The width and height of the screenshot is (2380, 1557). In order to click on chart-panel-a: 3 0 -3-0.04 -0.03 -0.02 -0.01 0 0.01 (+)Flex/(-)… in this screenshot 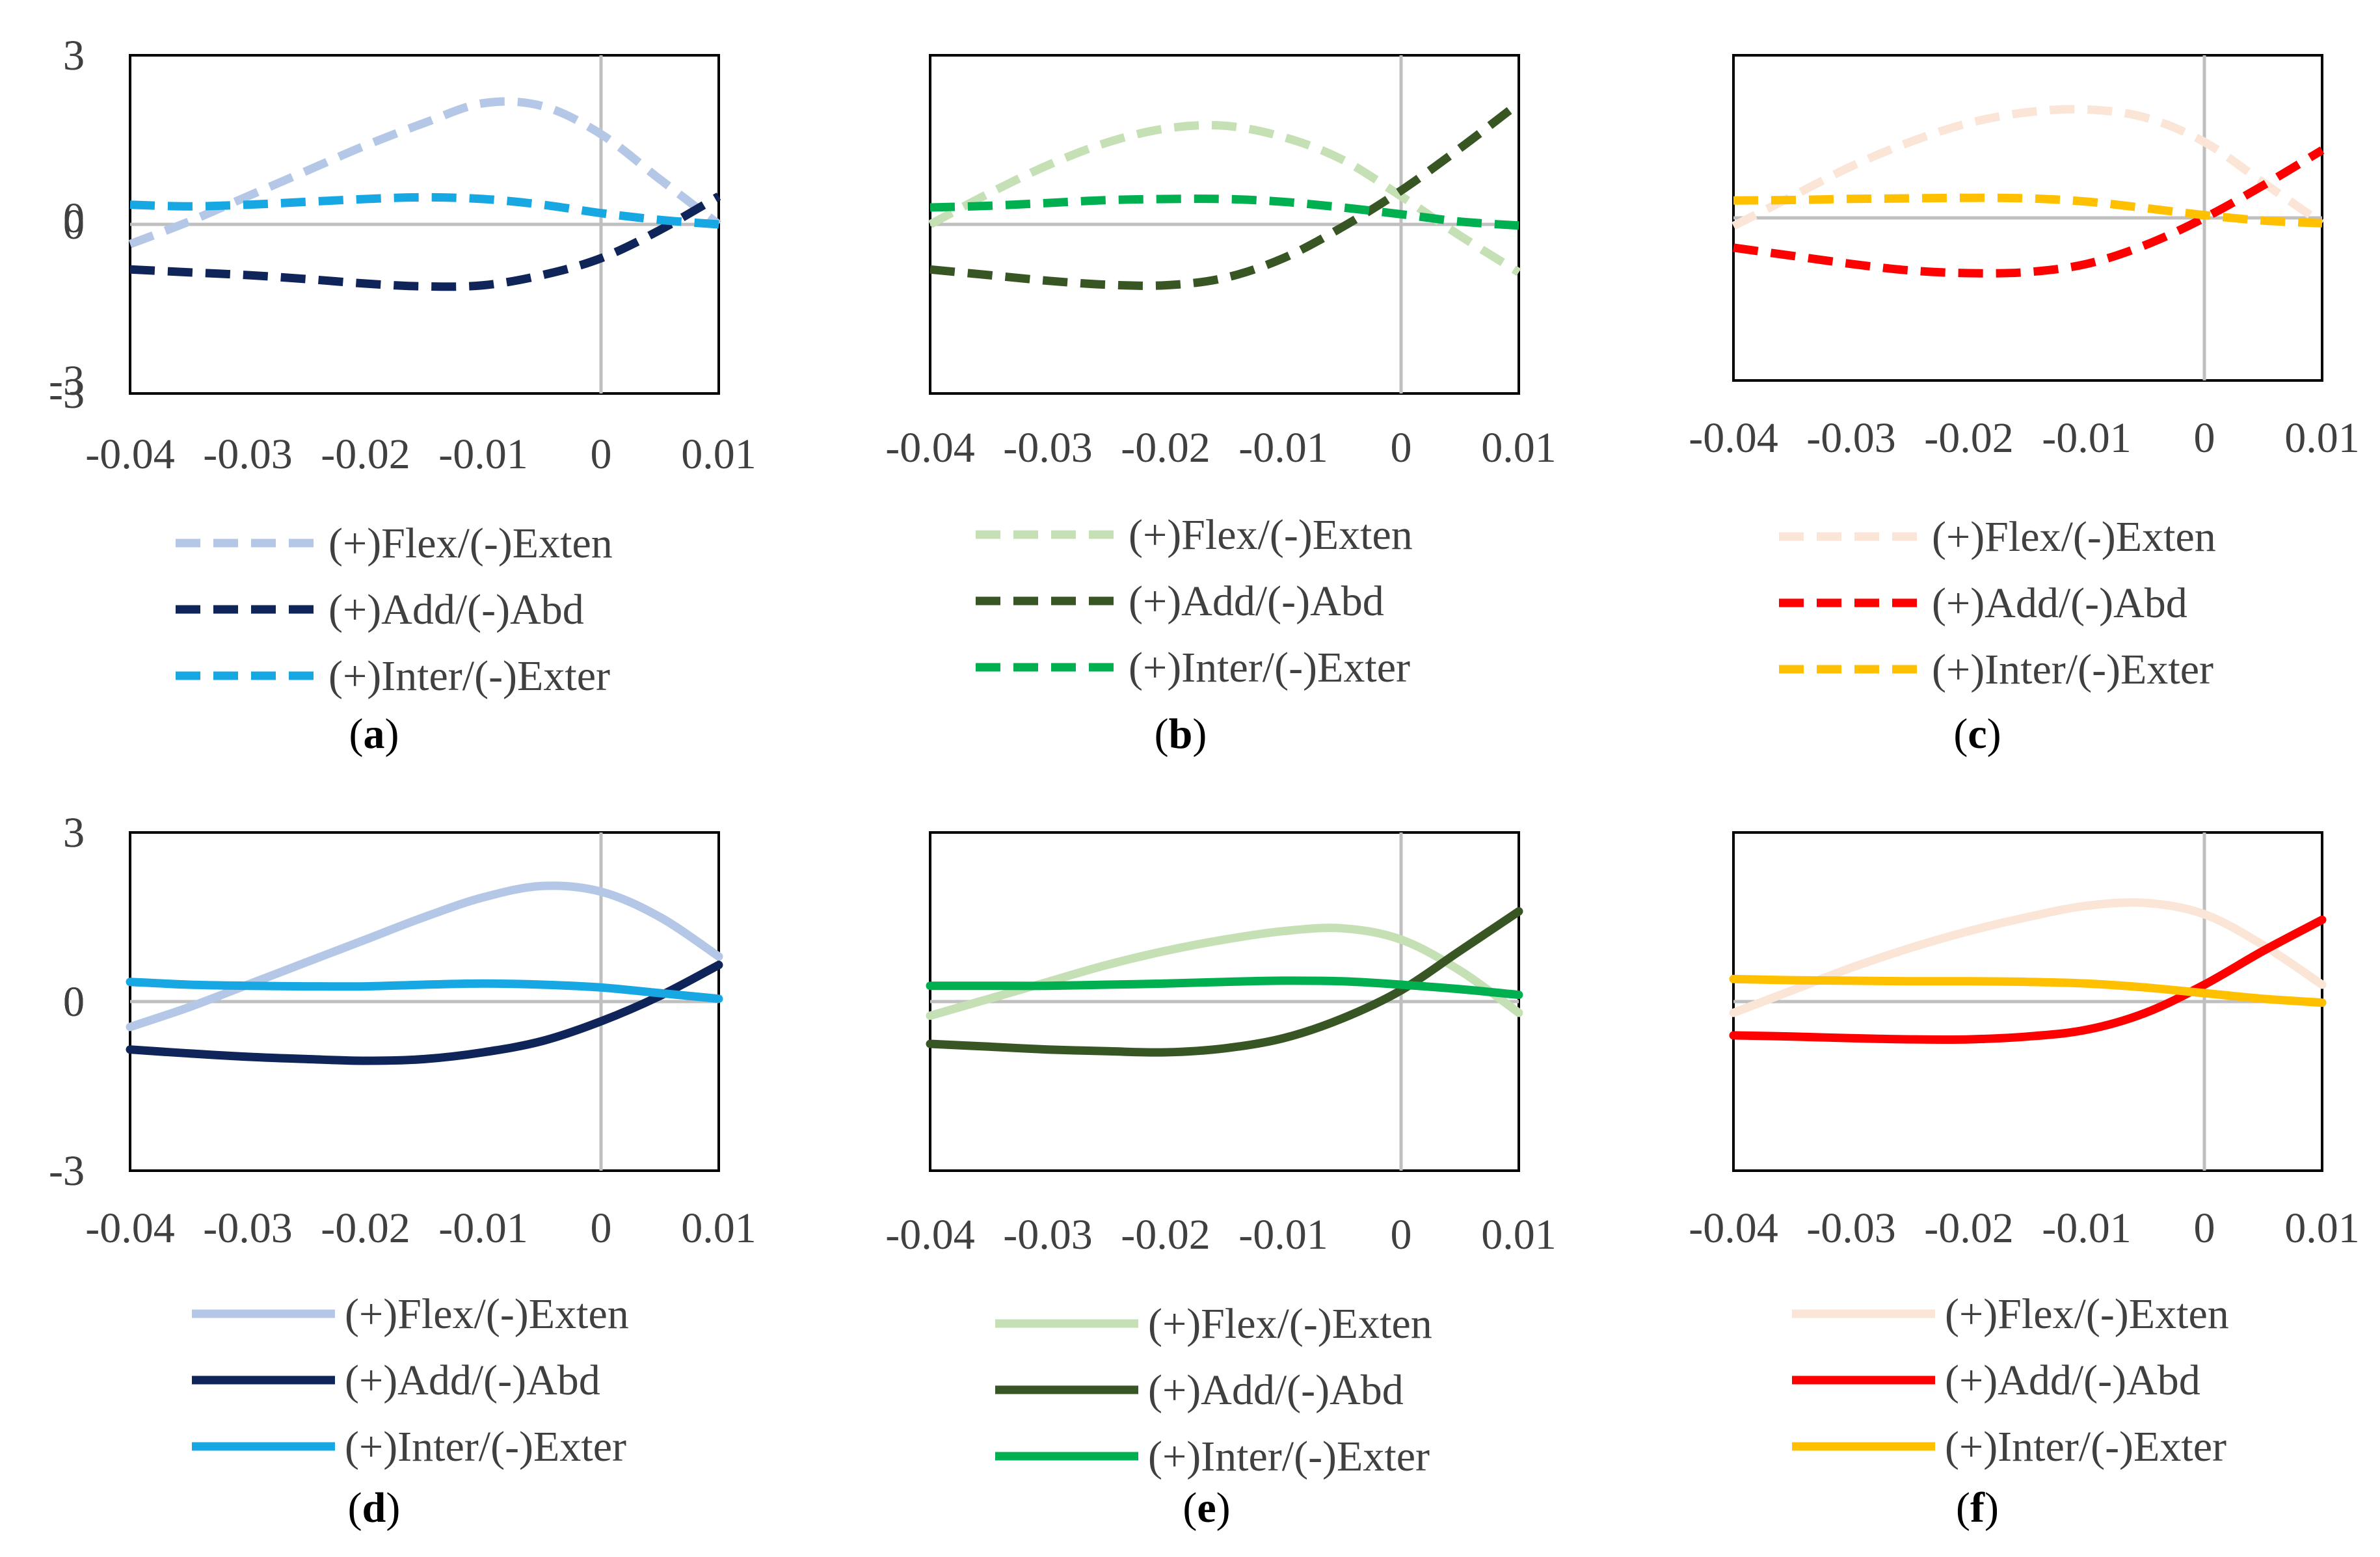, I will do `click(403, 395)`.